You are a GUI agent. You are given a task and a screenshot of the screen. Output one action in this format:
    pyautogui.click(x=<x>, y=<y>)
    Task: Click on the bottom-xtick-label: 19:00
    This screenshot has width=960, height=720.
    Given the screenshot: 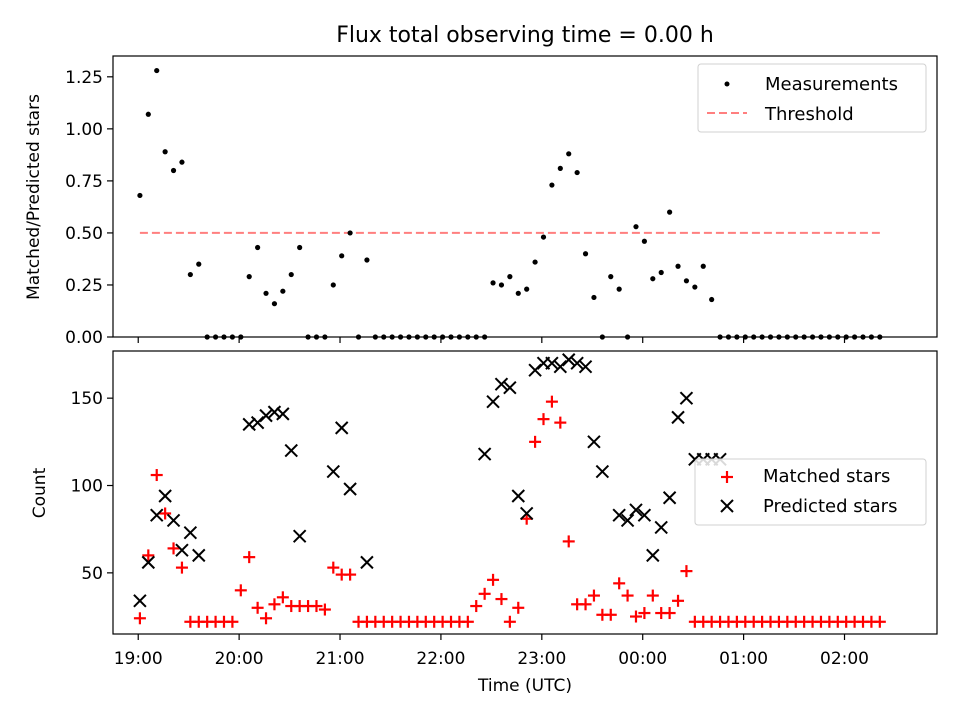 What is the action you would take?
    pyautogui.click(x=138, y=659)
    